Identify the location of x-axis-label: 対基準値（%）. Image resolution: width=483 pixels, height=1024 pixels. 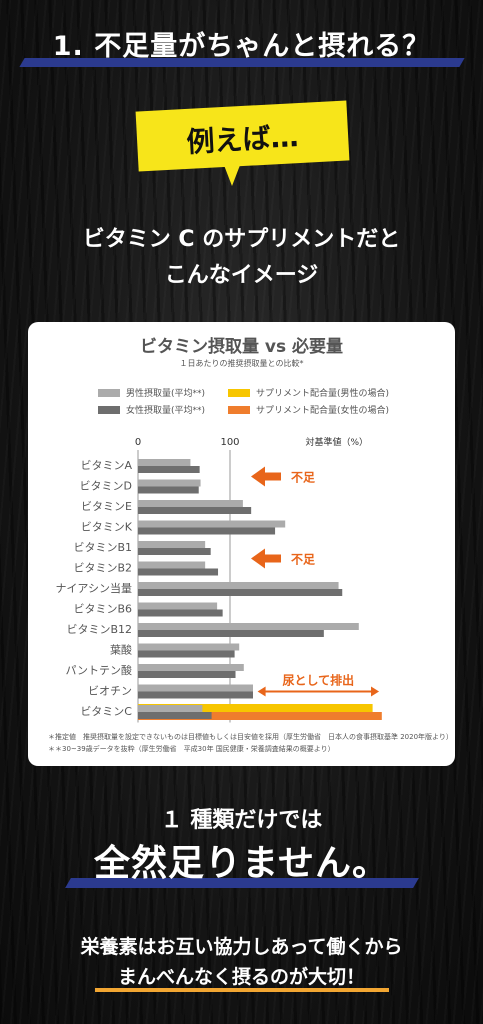
(336, 442).